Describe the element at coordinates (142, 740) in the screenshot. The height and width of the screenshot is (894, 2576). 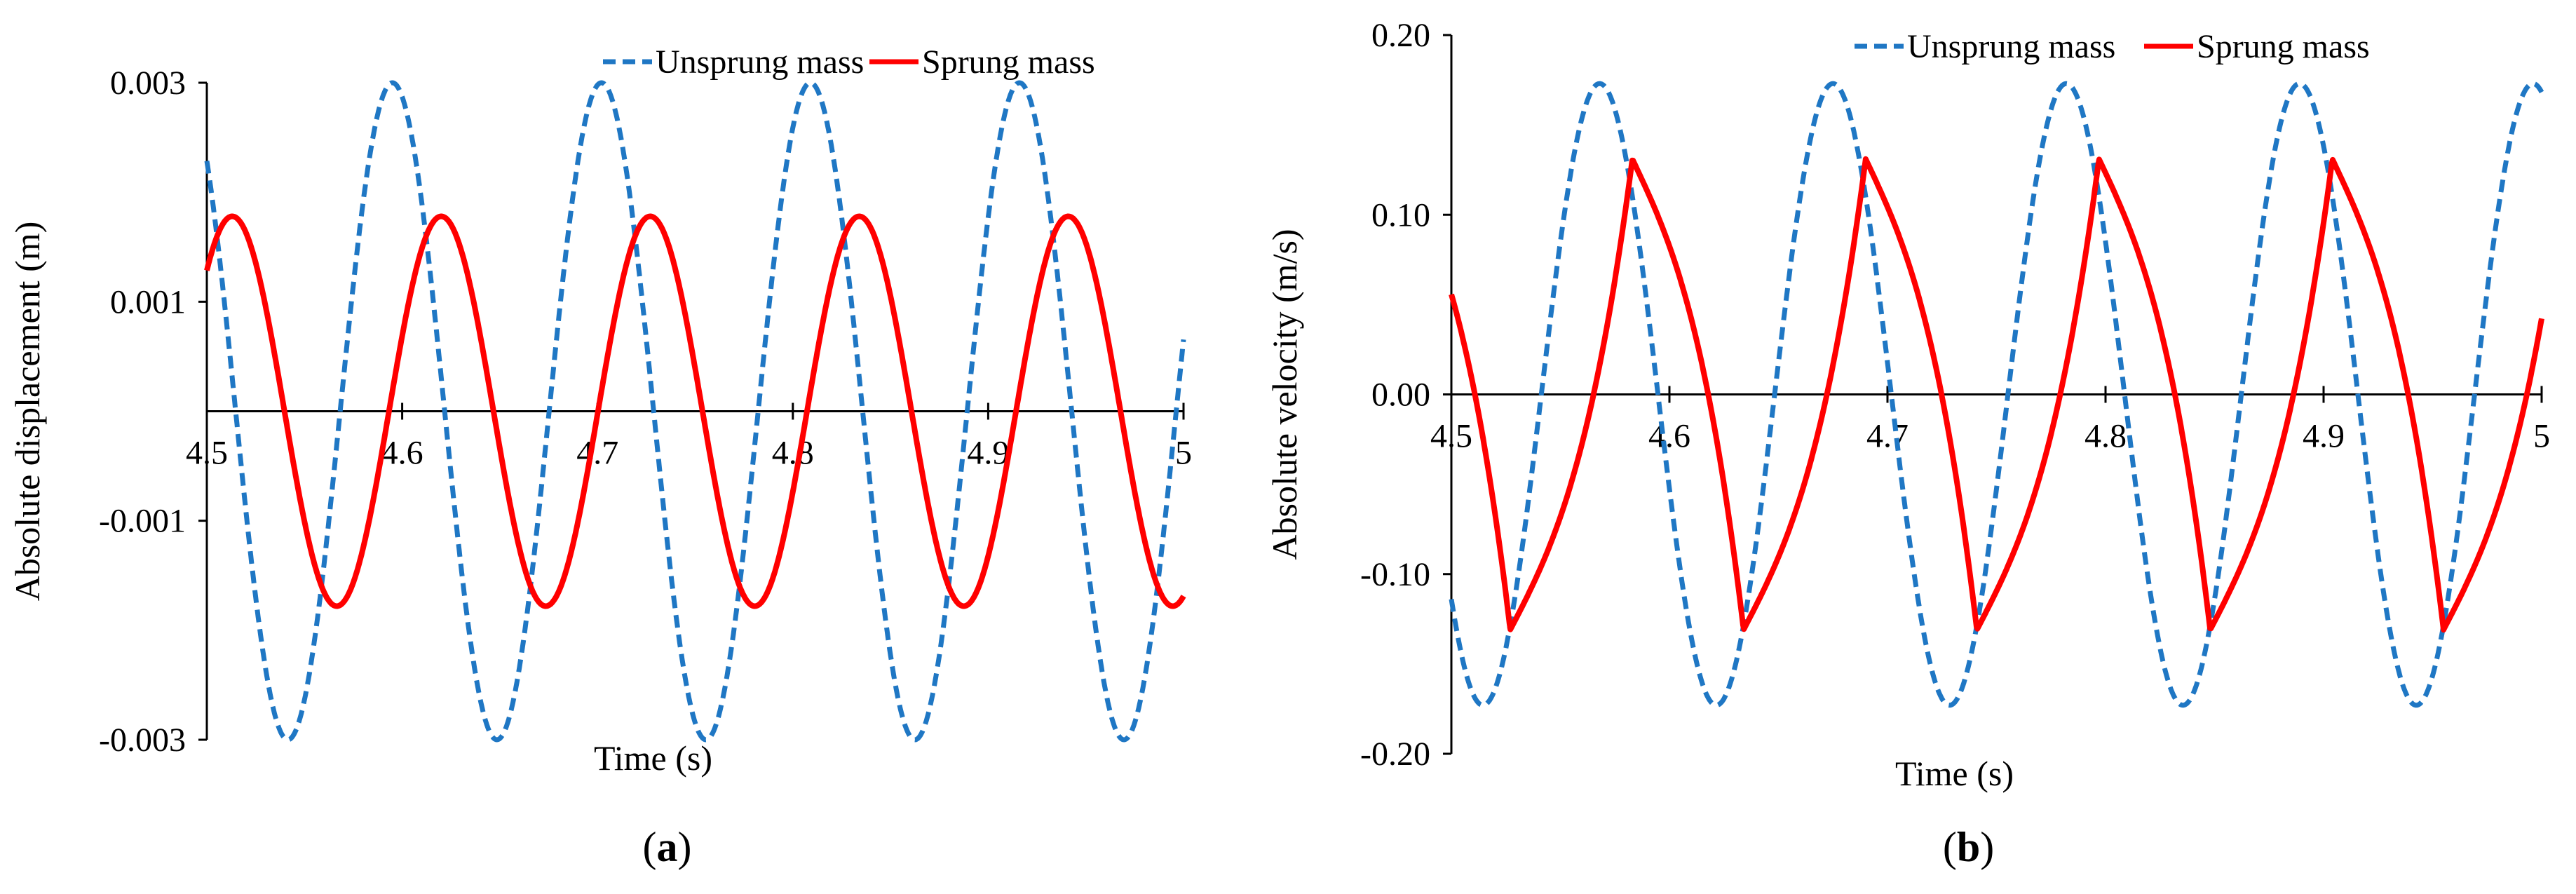
I see `y-tick-label: -0.003` at that location.